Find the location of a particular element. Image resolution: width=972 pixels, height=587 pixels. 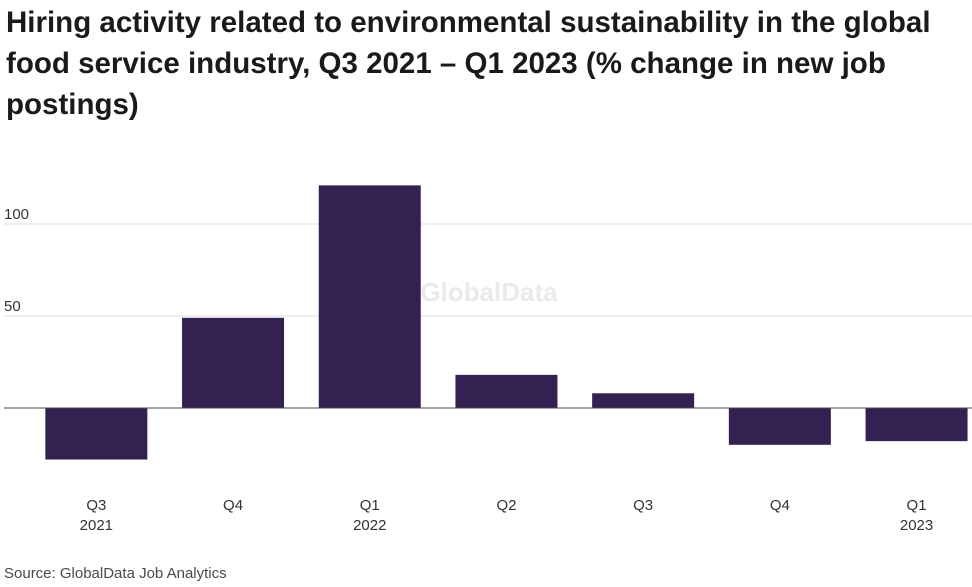

y-axis-ticks: 50 100 is located at coordinates (16, 260).